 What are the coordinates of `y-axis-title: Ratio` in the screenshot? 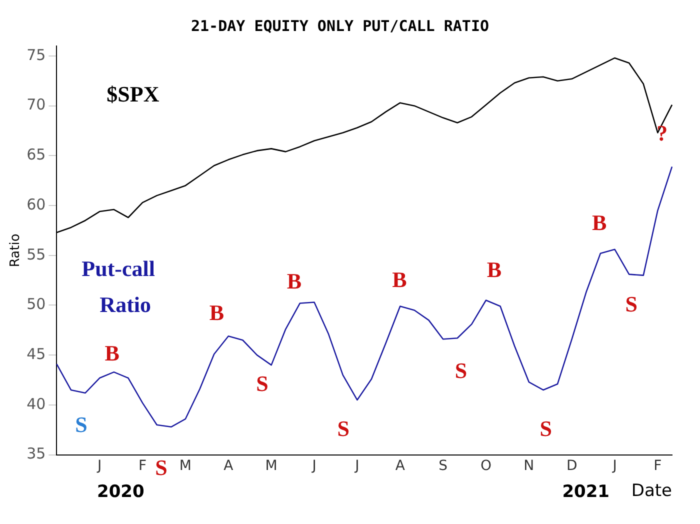 It's located at (16, 251).